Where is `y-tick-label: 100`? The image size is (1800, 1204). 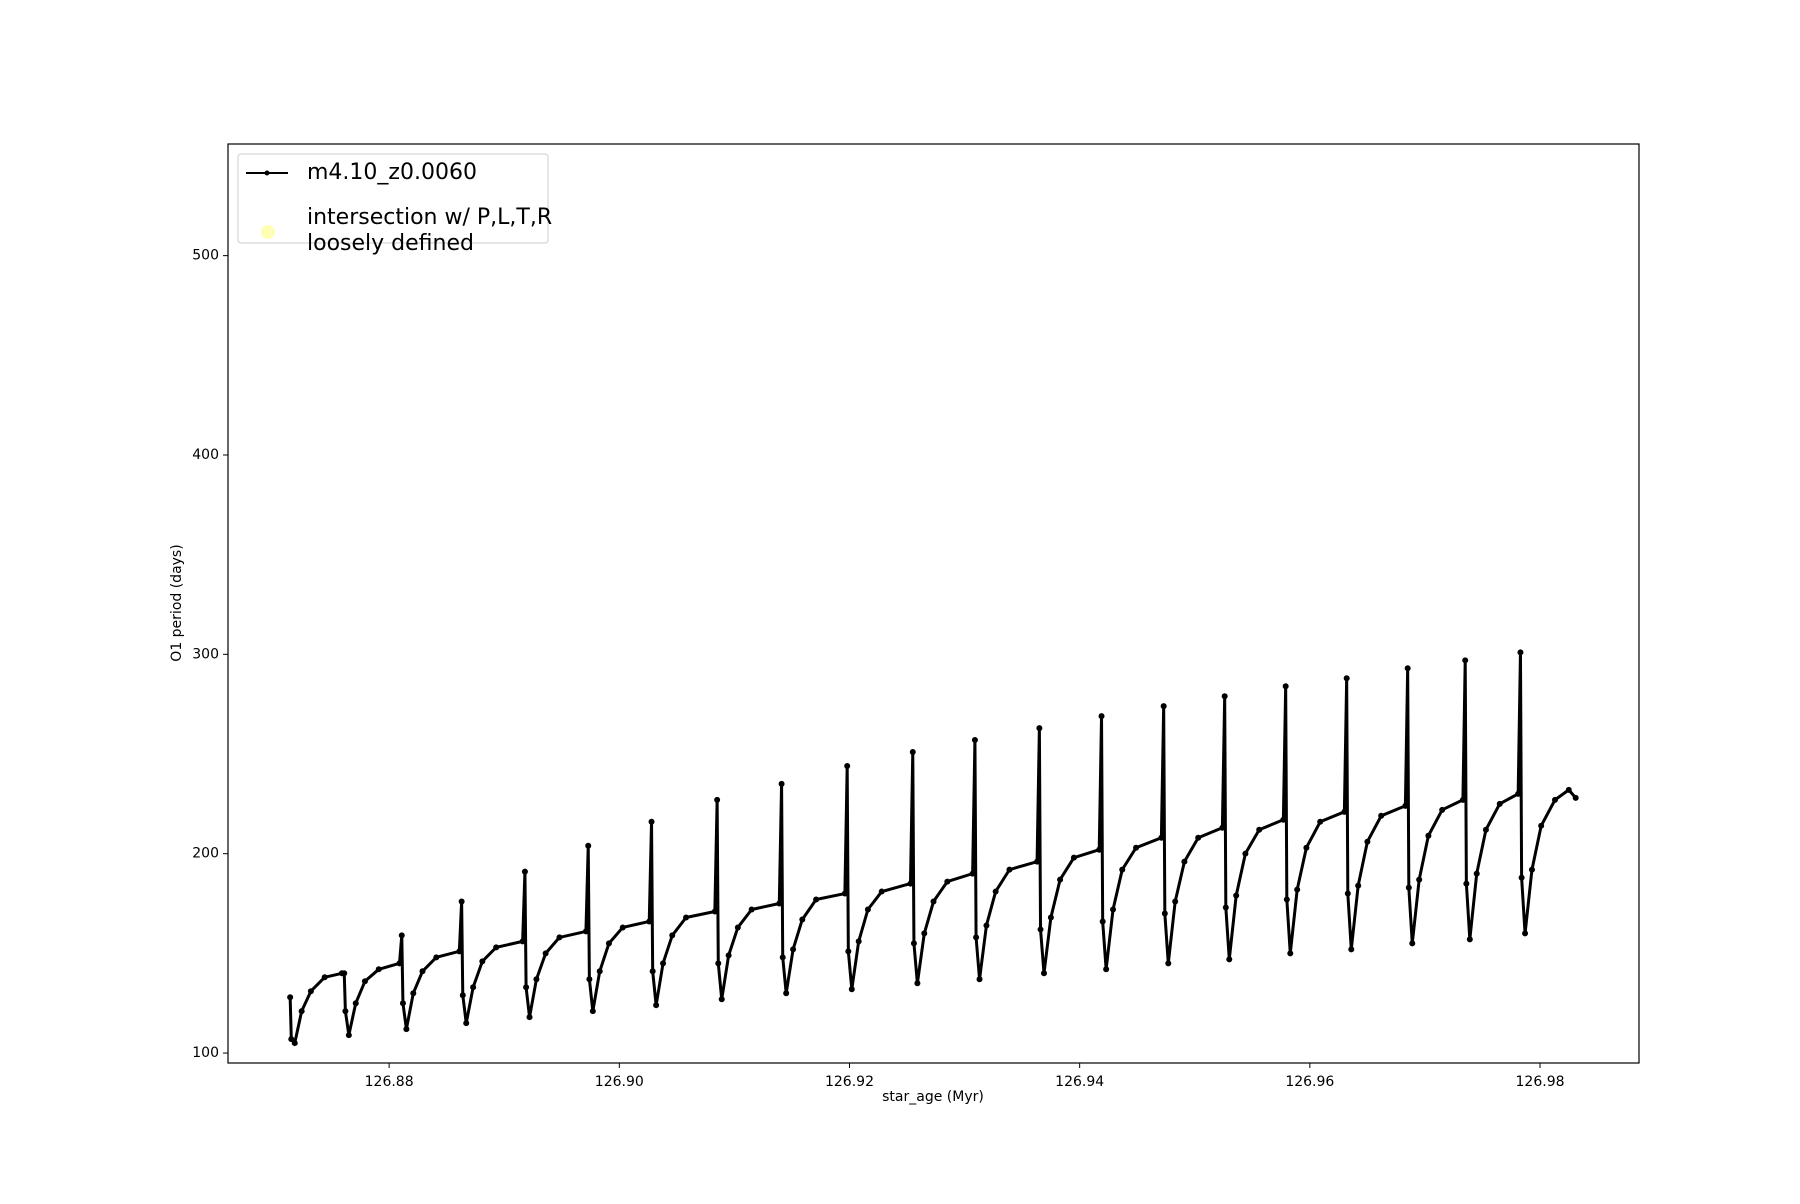 y-tick-label: 100 is located at coordinates (205, 1053).